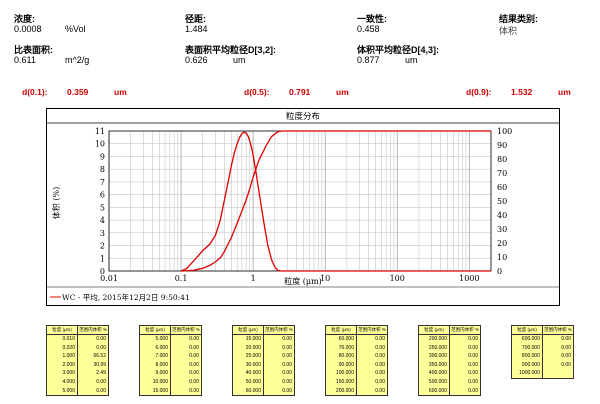 This screenshot has width=600, height=404. Describe the element at coordinates (78, 92) in the screenshot. I see `d01-value: 0.359` at that location.